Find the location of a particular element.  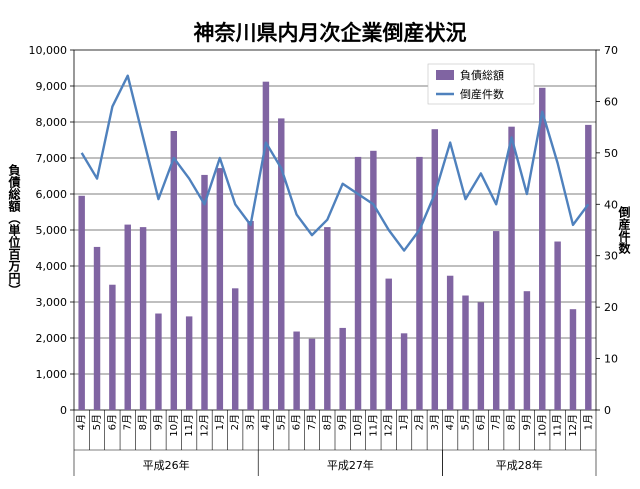

y2-tick-label: 40 is located at coordinates (611, 204).